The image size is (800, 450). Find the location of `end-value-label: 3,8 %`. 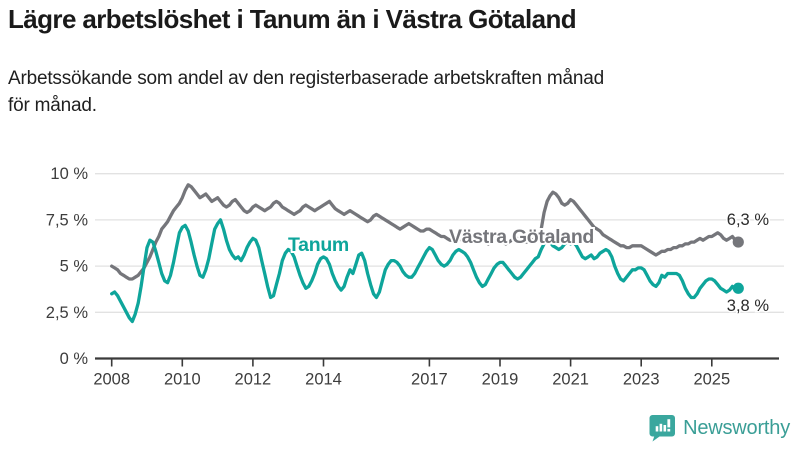

end-value-label: 3,8 % is located at coordinates (748, 306).